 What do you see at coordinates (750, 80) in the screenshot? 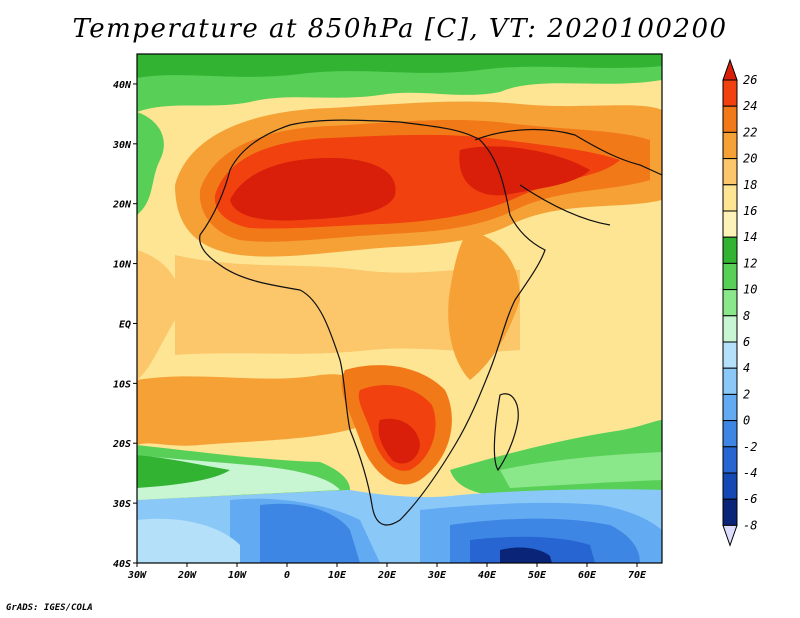
I see `colorbar-label: 26` at bounding box center [750, 80].